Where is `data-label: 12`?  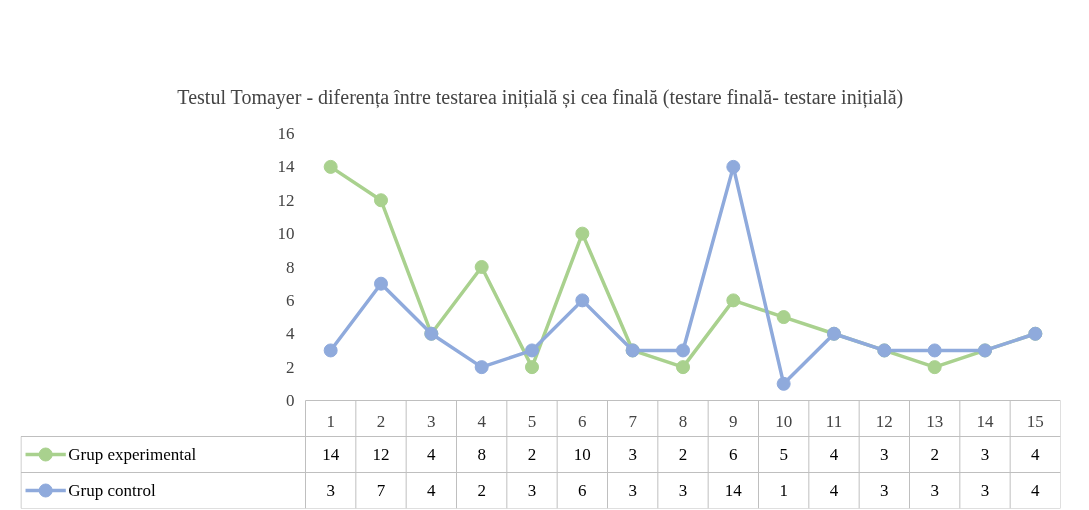
data-label: 12 is located at coordinates (381, 454).